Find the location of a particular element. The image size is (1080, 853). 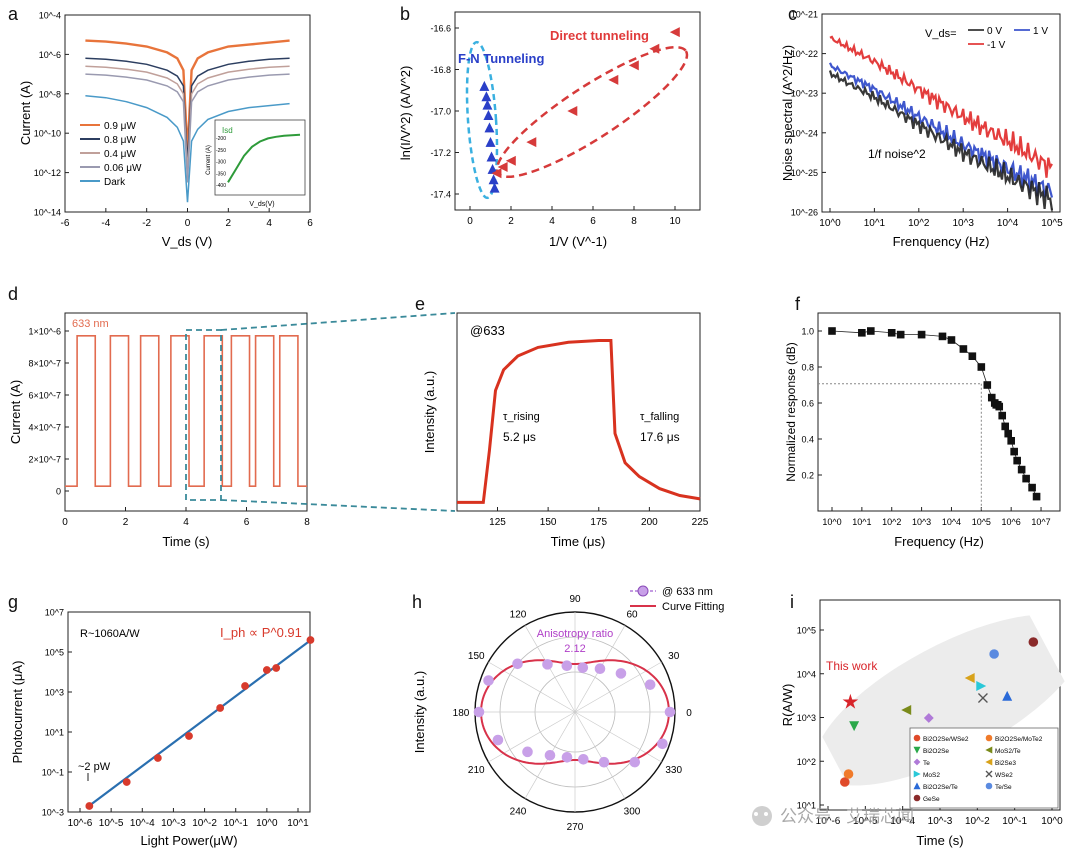

data-point-i-stroke-b is located at coordinates (982, 698).